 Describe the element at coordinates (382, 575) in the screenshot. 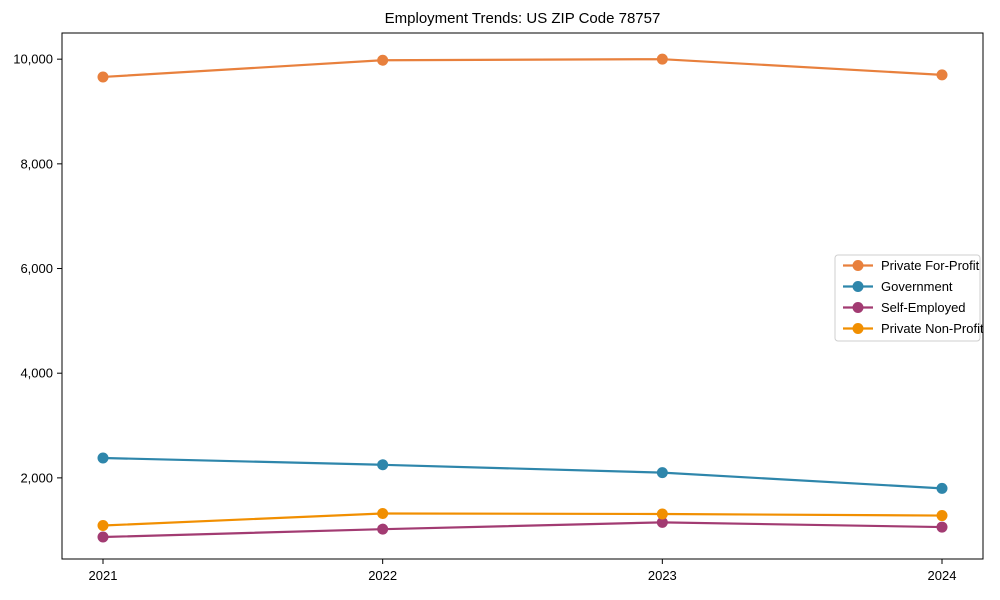

I see `x-tick-label: 2022` at that location.